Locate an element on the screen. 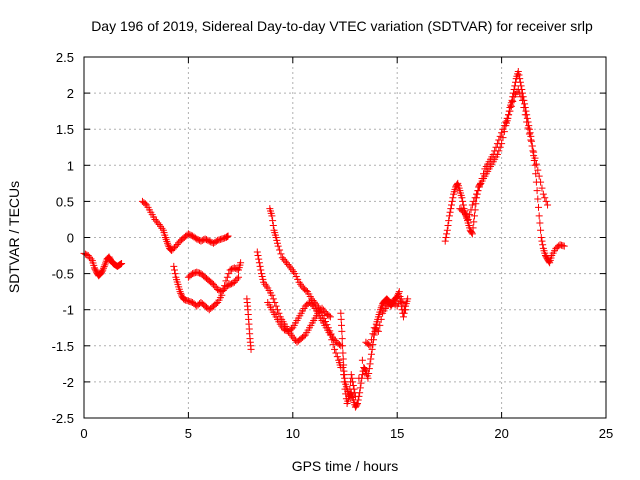 Image resolution: width=640 pixels, height=480 pixels. y-tick-label: 1 is located at coordinates (70, 165).